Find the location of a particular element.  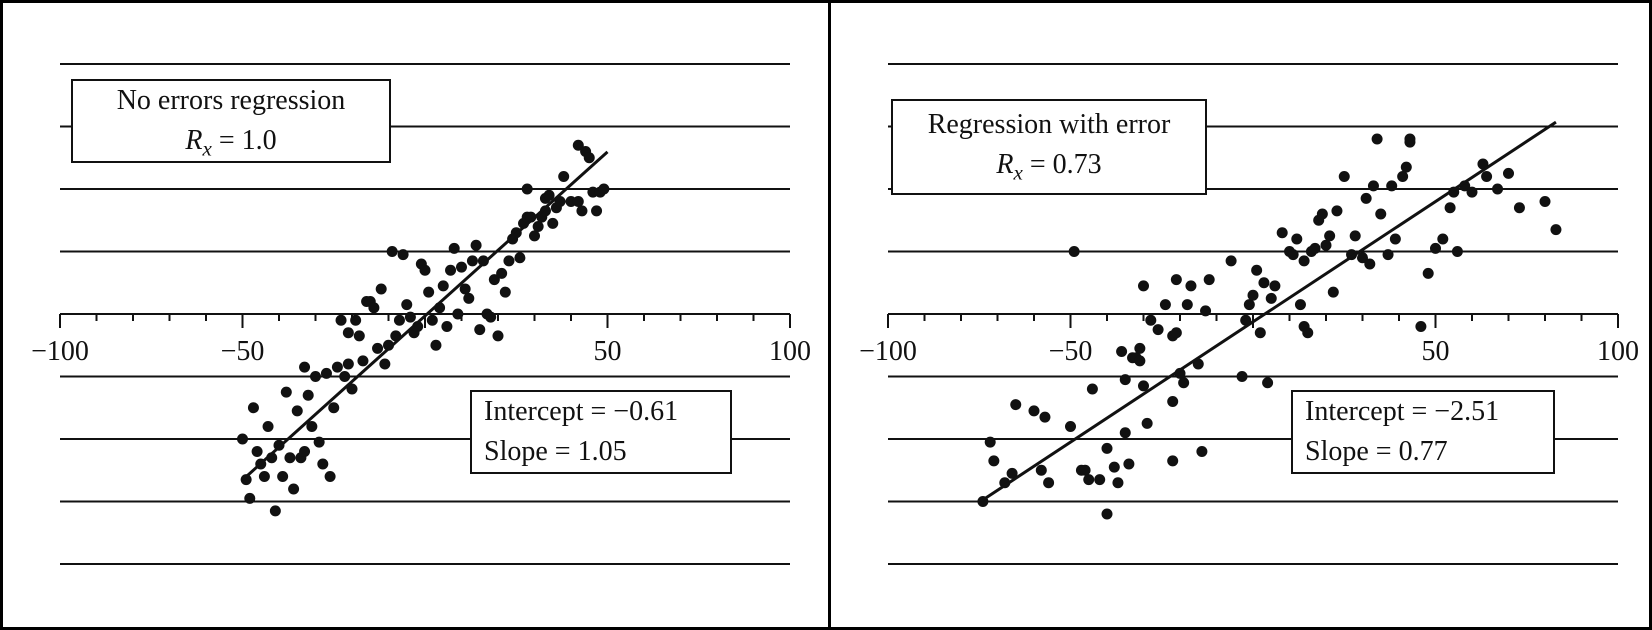

left-x-tick-label: −50 is located at coordinates (243, 351).